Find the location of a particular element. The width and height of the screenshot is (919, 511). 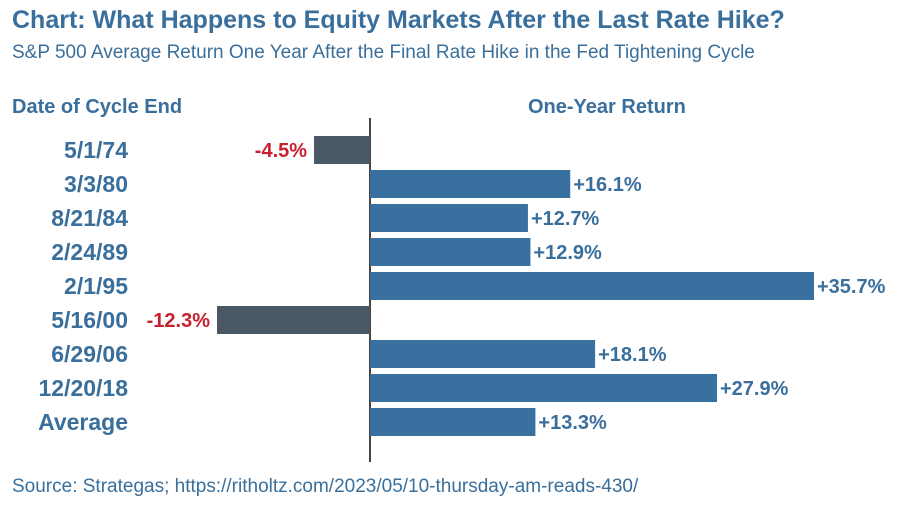

category-column-header: Date of Cycle End is located at coordinates (97, 107).